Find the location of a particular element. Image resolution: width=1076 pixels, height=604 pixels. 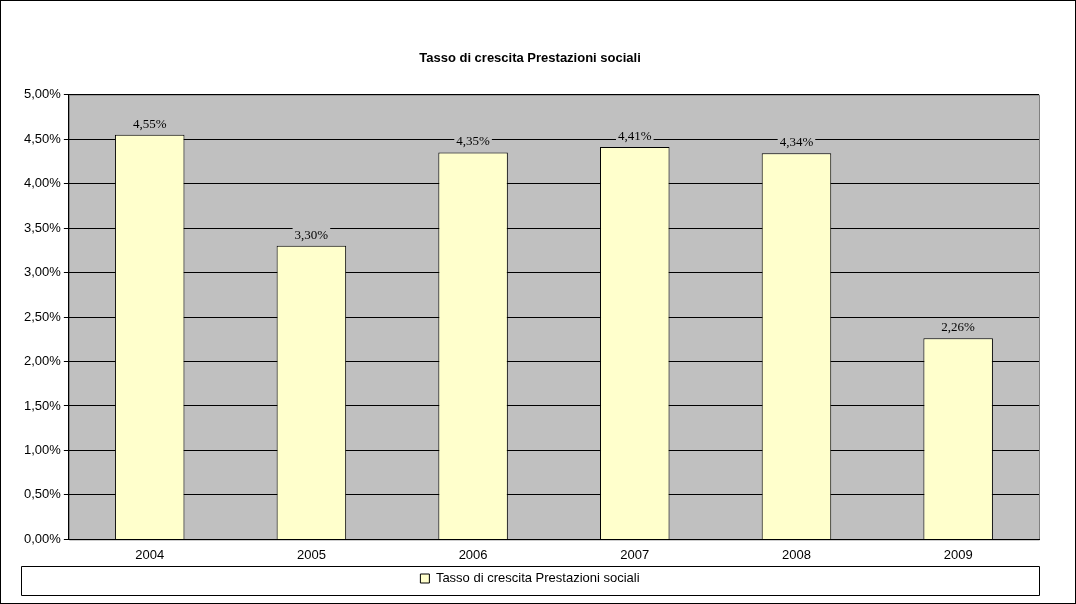

y-tick-label: 3,50% is located at coordinates (42, 227).